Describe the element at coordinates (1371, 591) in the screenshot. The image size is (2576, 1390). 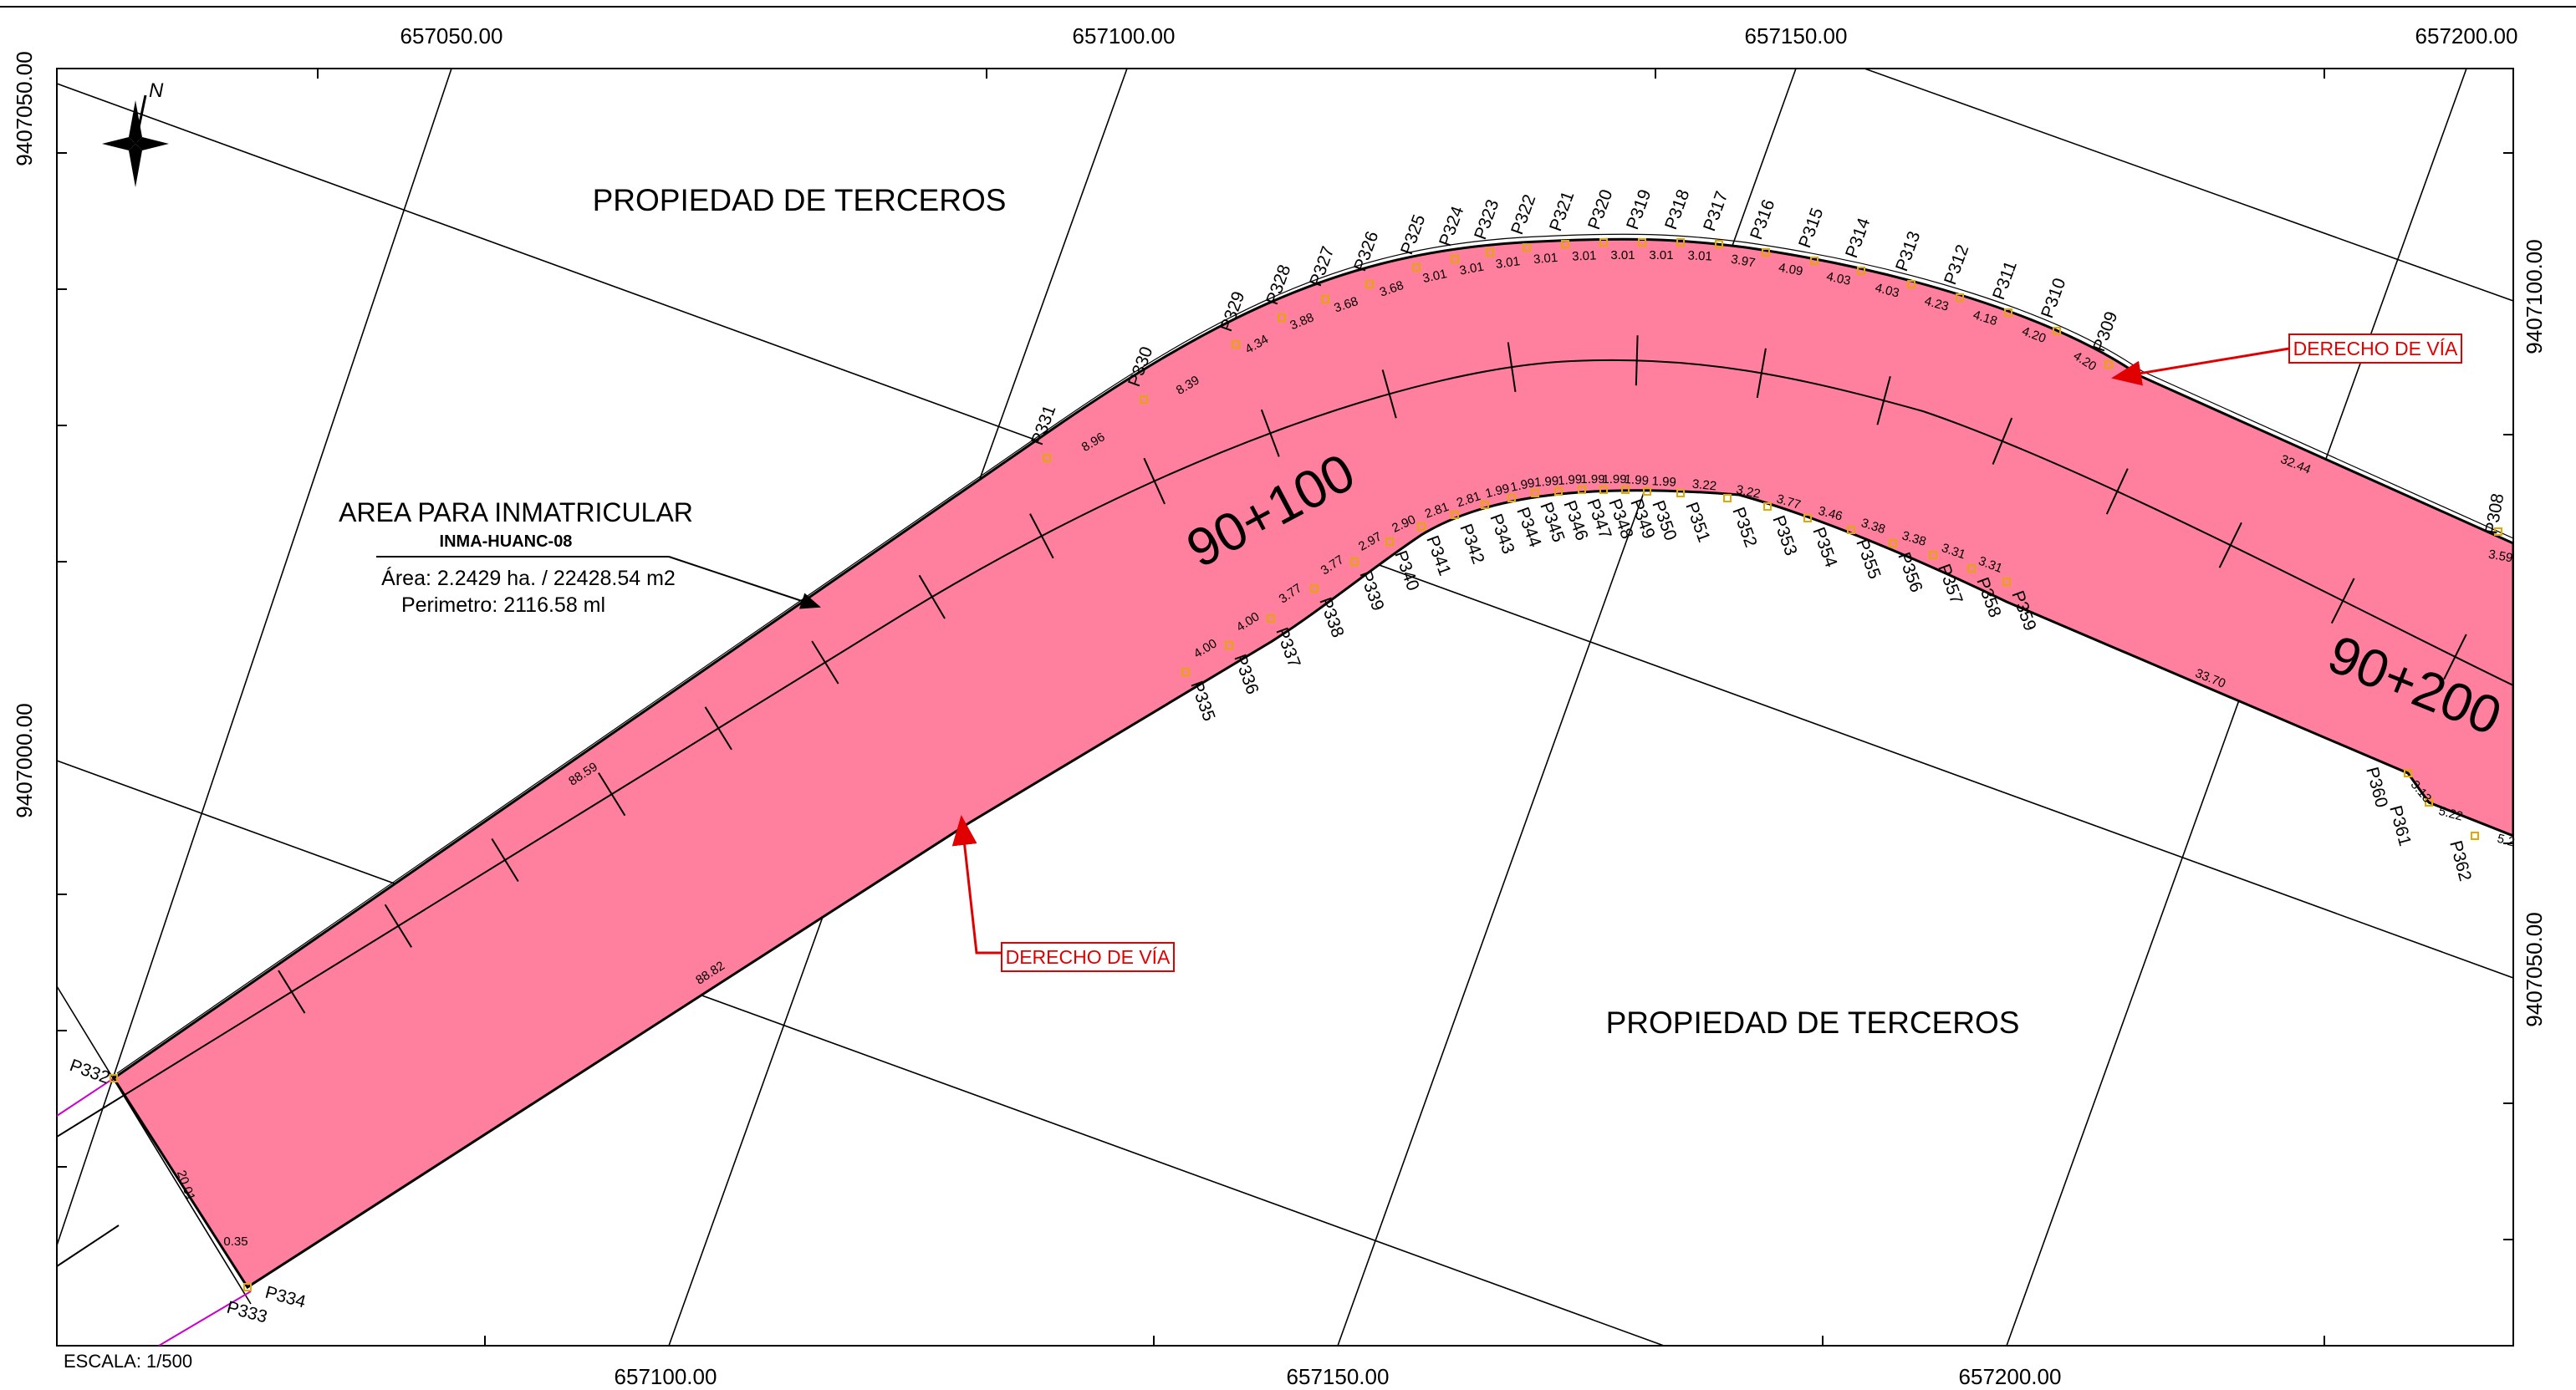
I see `point-label-bottom: P339` at that location.